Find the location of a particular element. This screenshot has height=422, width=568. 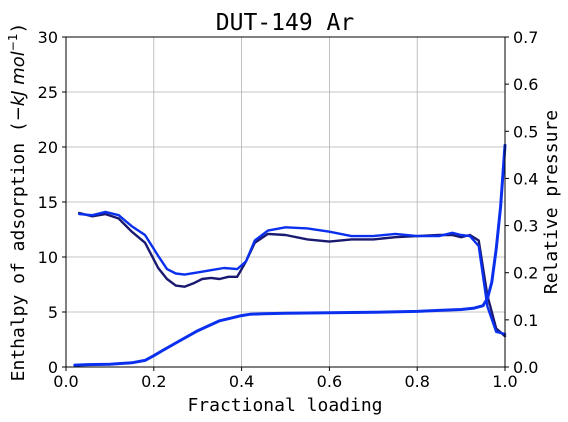

x-tick-label: 0.6 is located at coordinates (329, 381).